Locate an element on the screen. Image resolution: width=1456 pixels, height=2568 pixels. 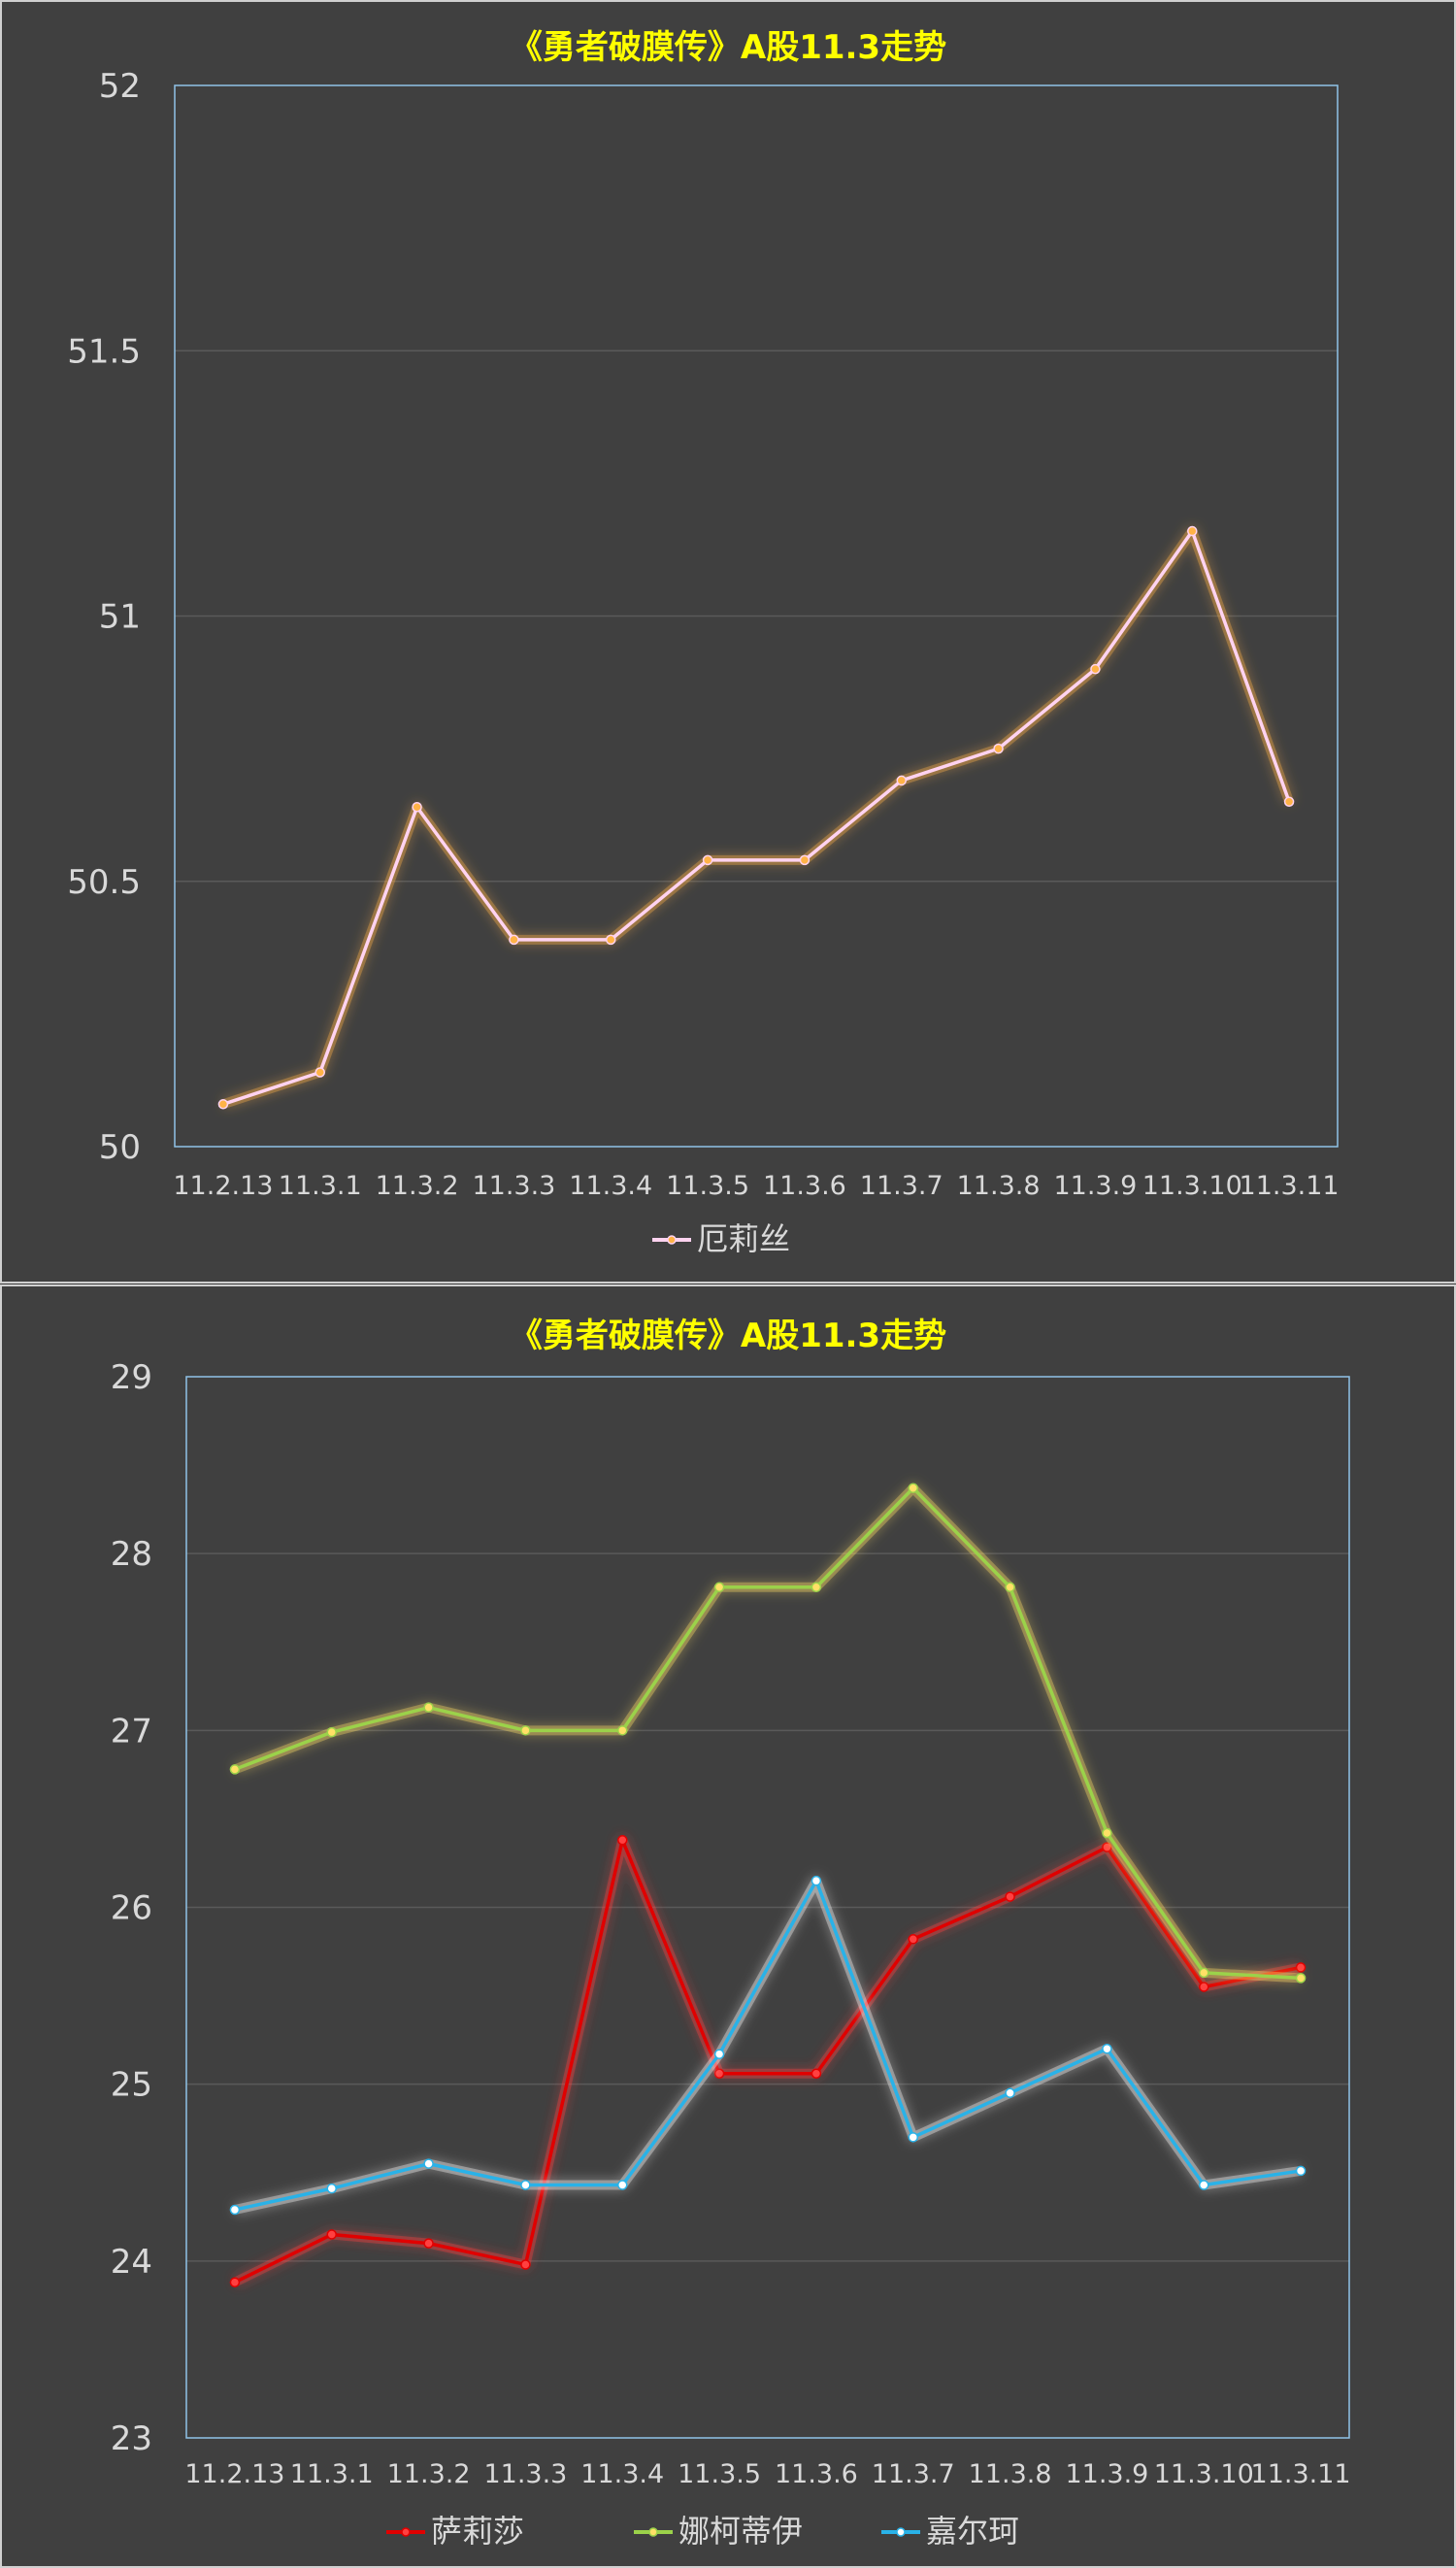
y-tick-label: 23 is located at coordinates (131, 2438).